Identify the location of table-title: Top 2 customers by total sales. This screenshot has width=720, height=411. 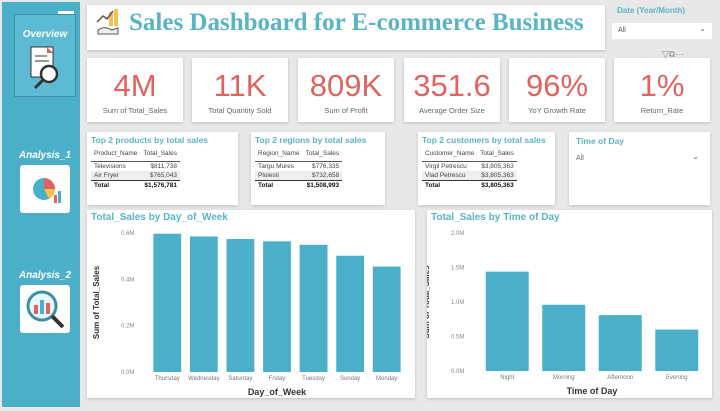
(484, 140).